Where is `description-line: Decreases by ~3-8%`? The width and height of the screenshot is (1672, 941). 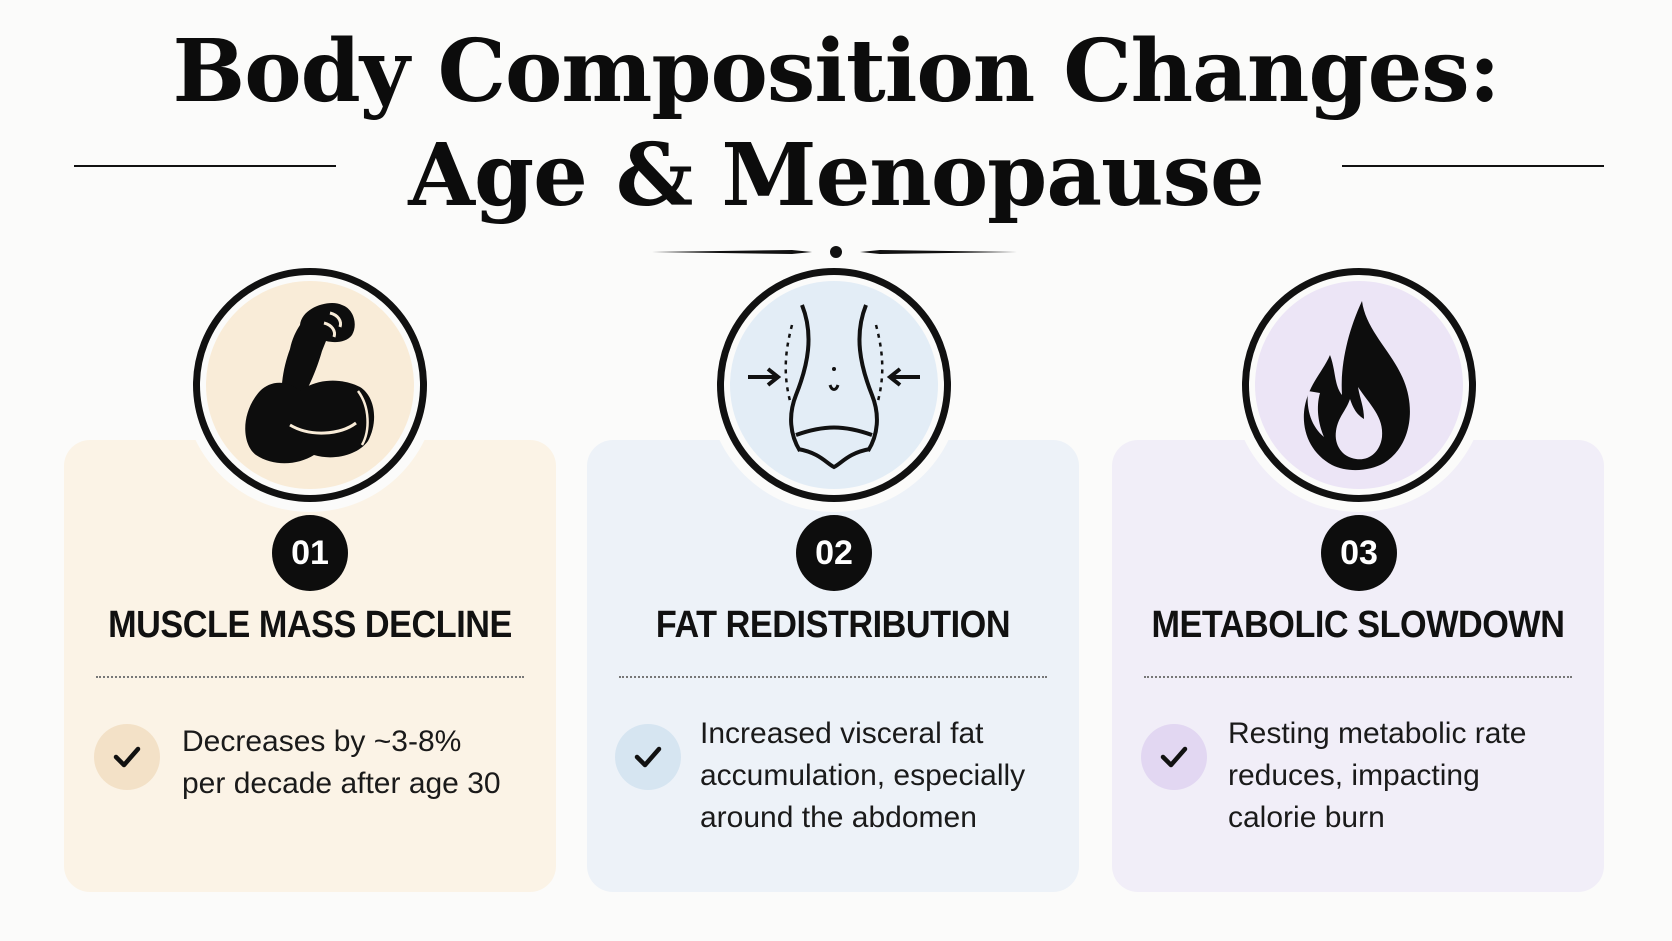 description-line: Decreases by ~3-8% is located at coordinates (322, 741).